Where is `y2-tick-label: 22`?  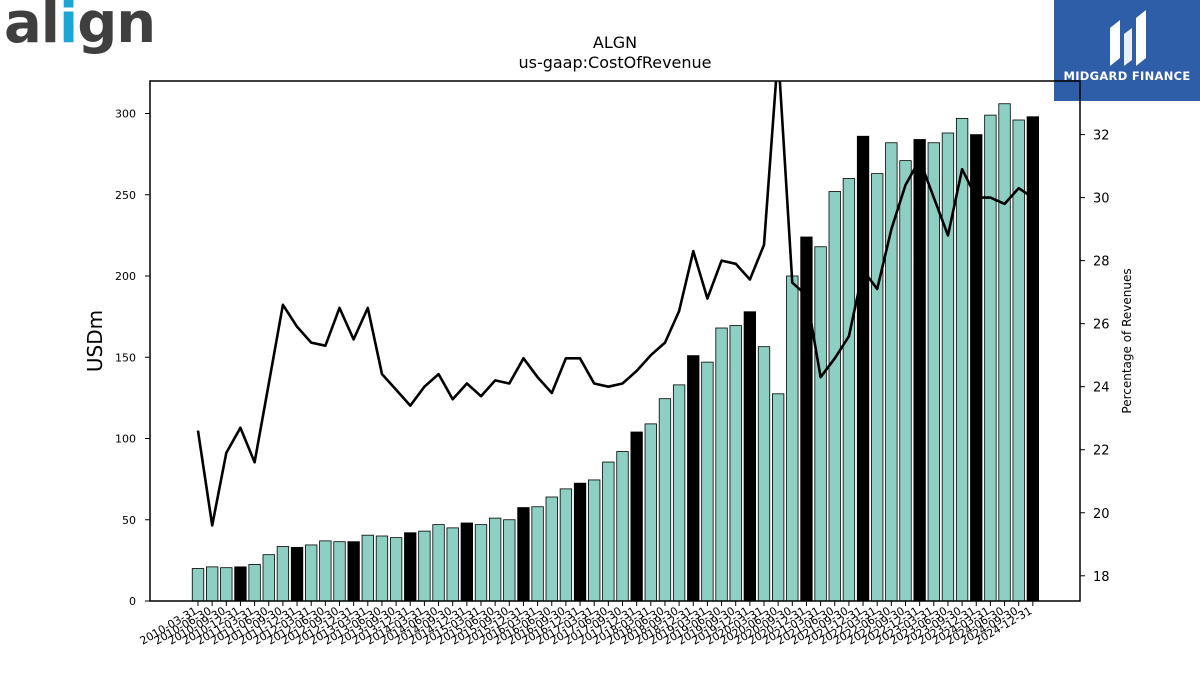 y2-tick-label: 22 is located at coordinates (1101, 451).